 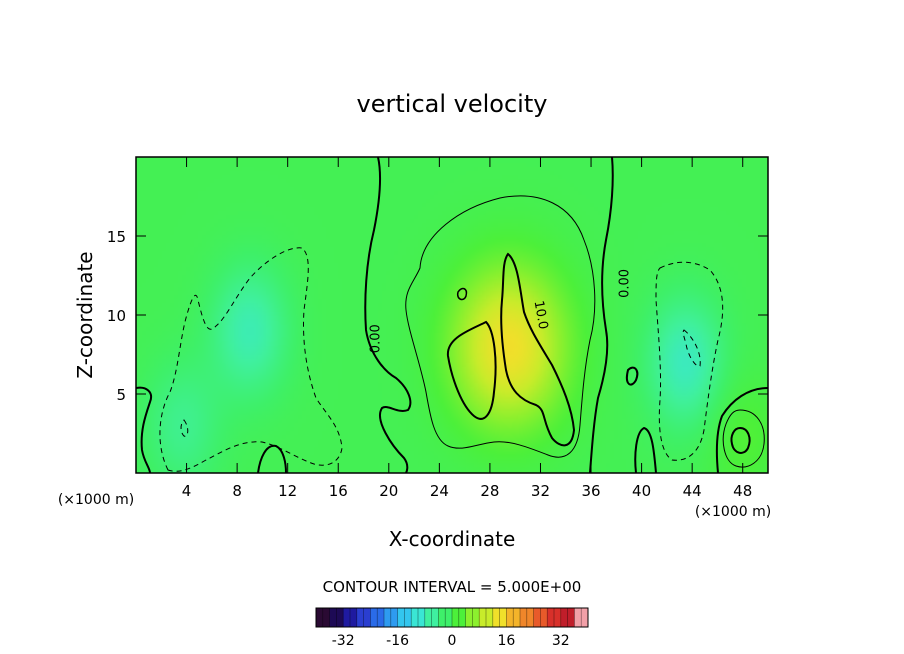 What do you see at coordinates (590, 491) in the screenshot?
I see `x-tick-label: 36` at bounding box center [590, 491].